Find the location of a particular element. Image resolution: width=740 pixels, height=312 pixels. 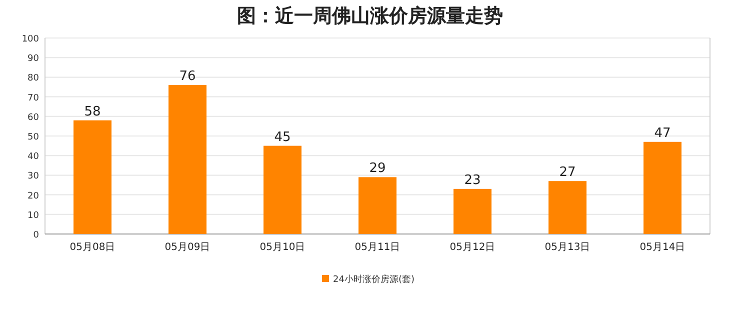

y-tick-label: 70 is located at coordinates (34, 98).